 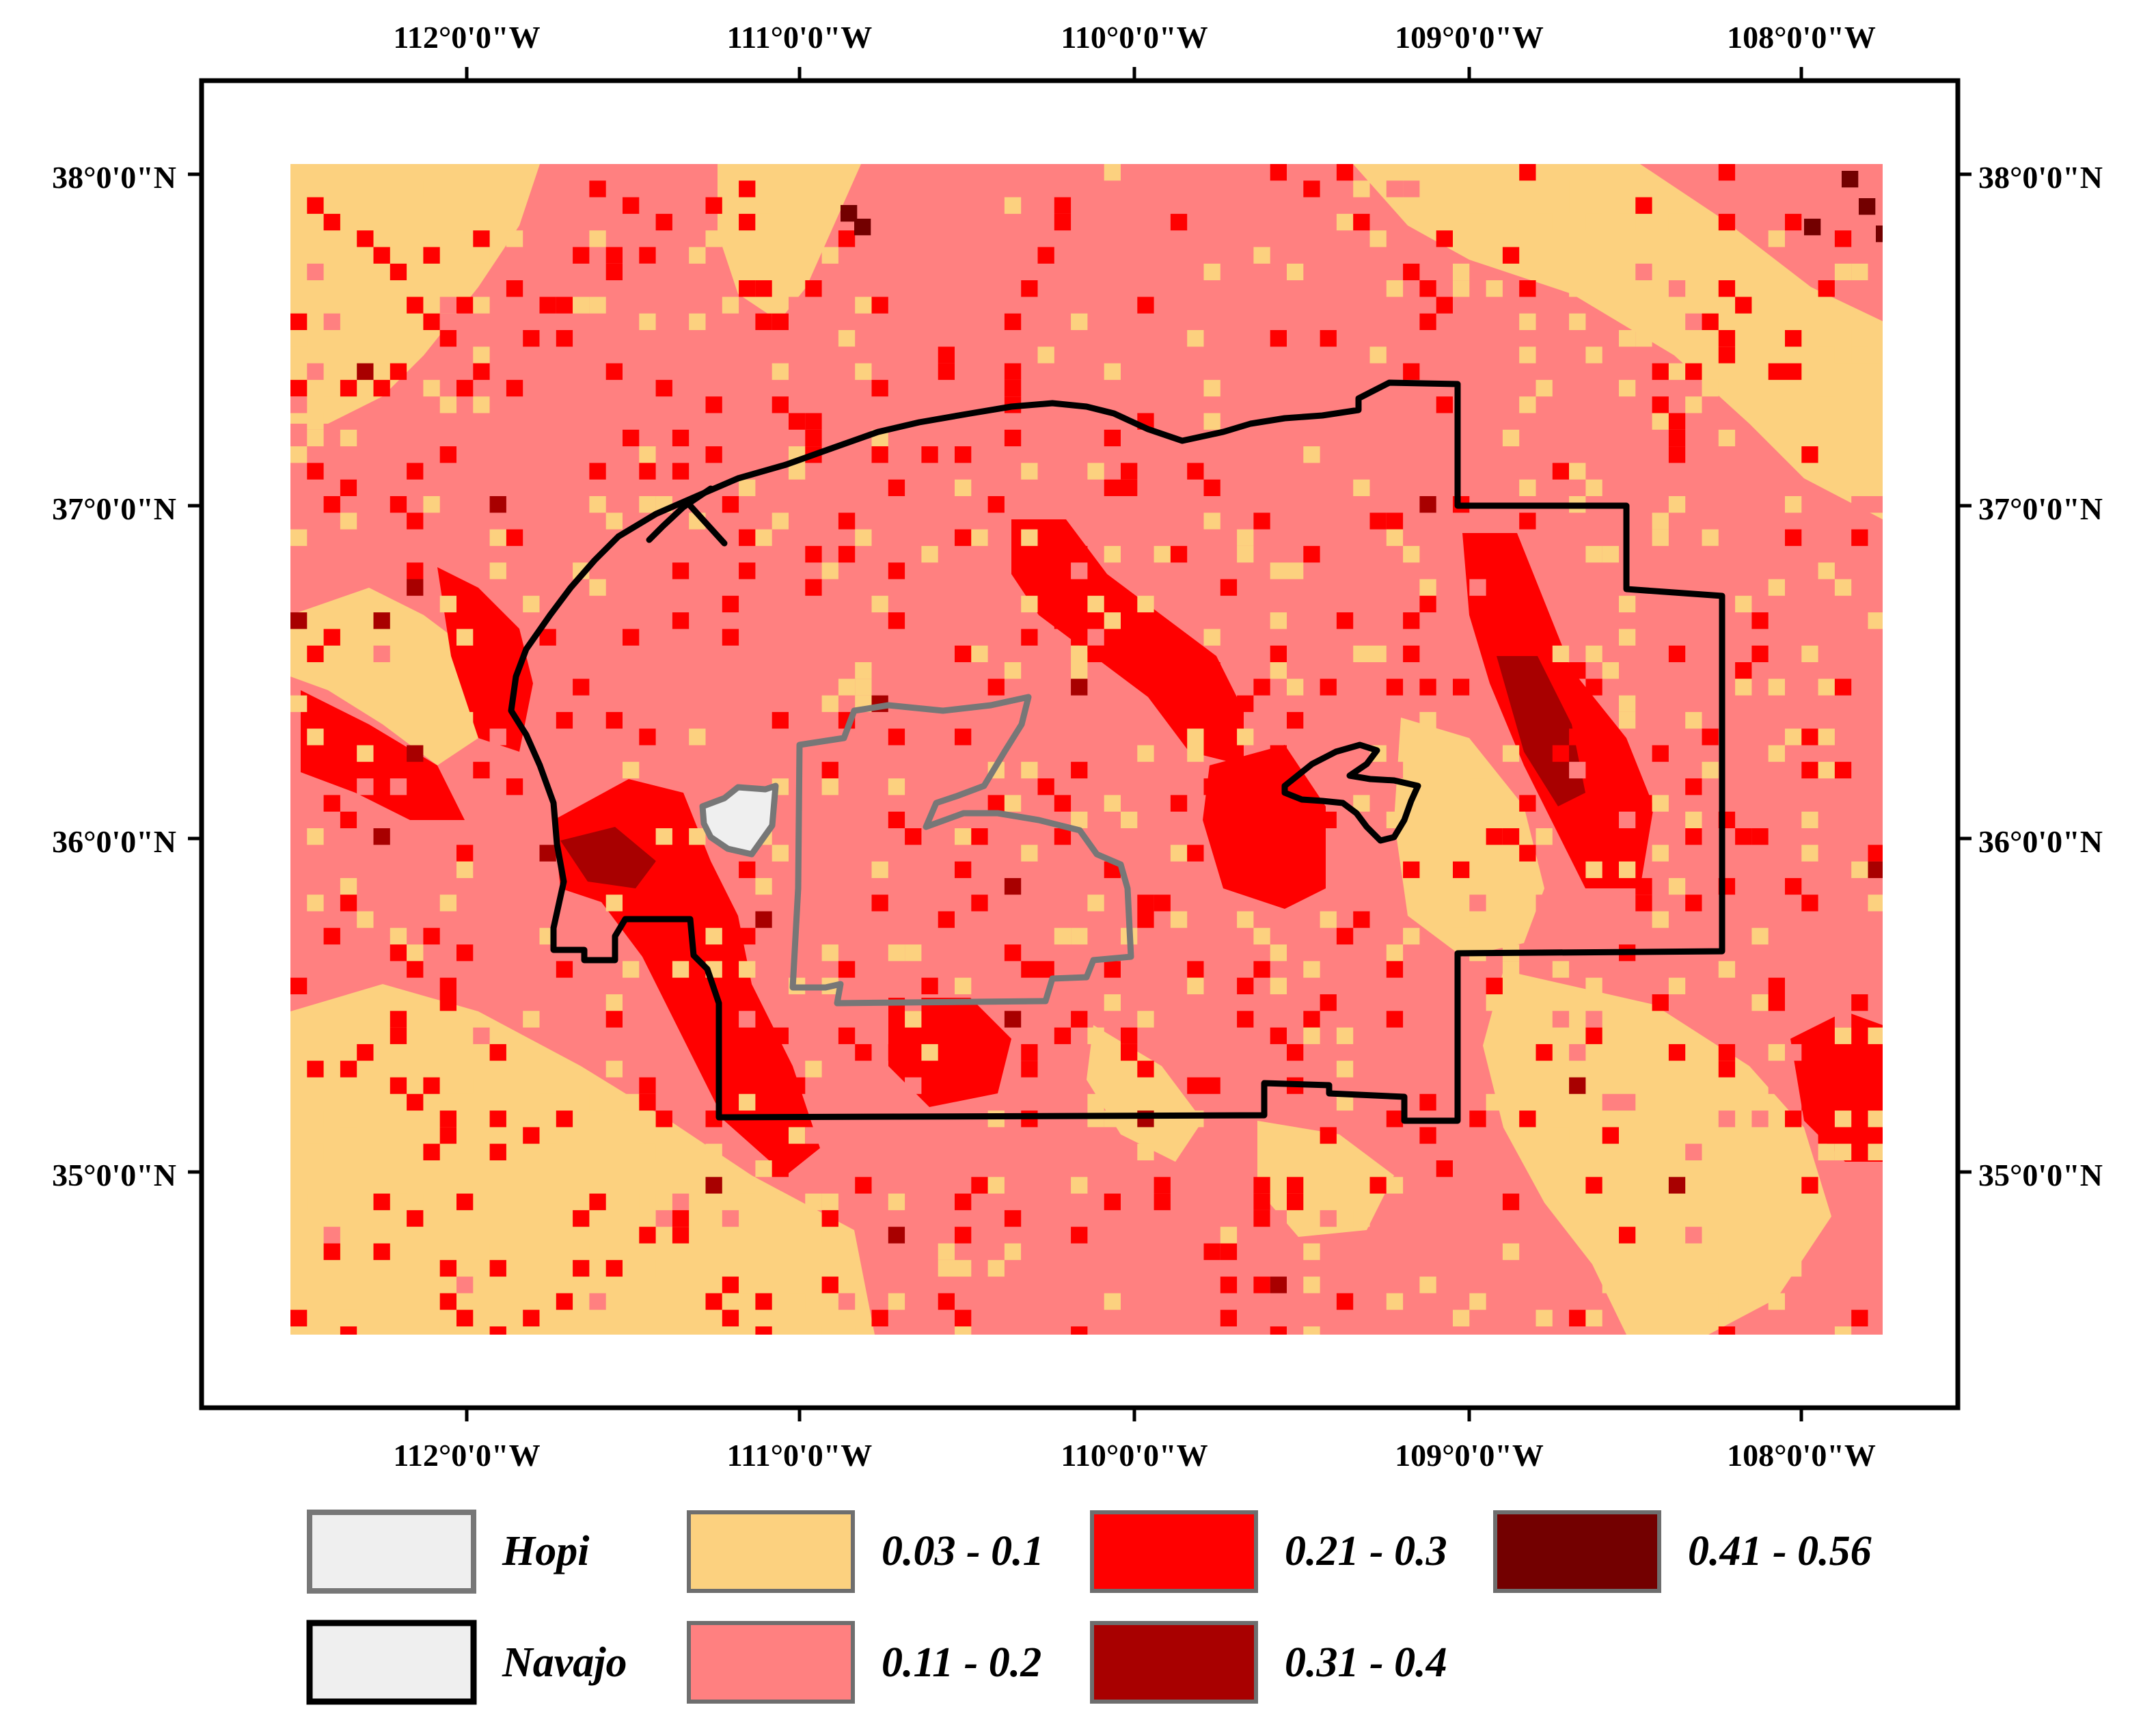 What do you see at coordinates (1577, 1551) in the screenshot?
I see `legend-swatch-class5` at bounding box center [1577, 1551].